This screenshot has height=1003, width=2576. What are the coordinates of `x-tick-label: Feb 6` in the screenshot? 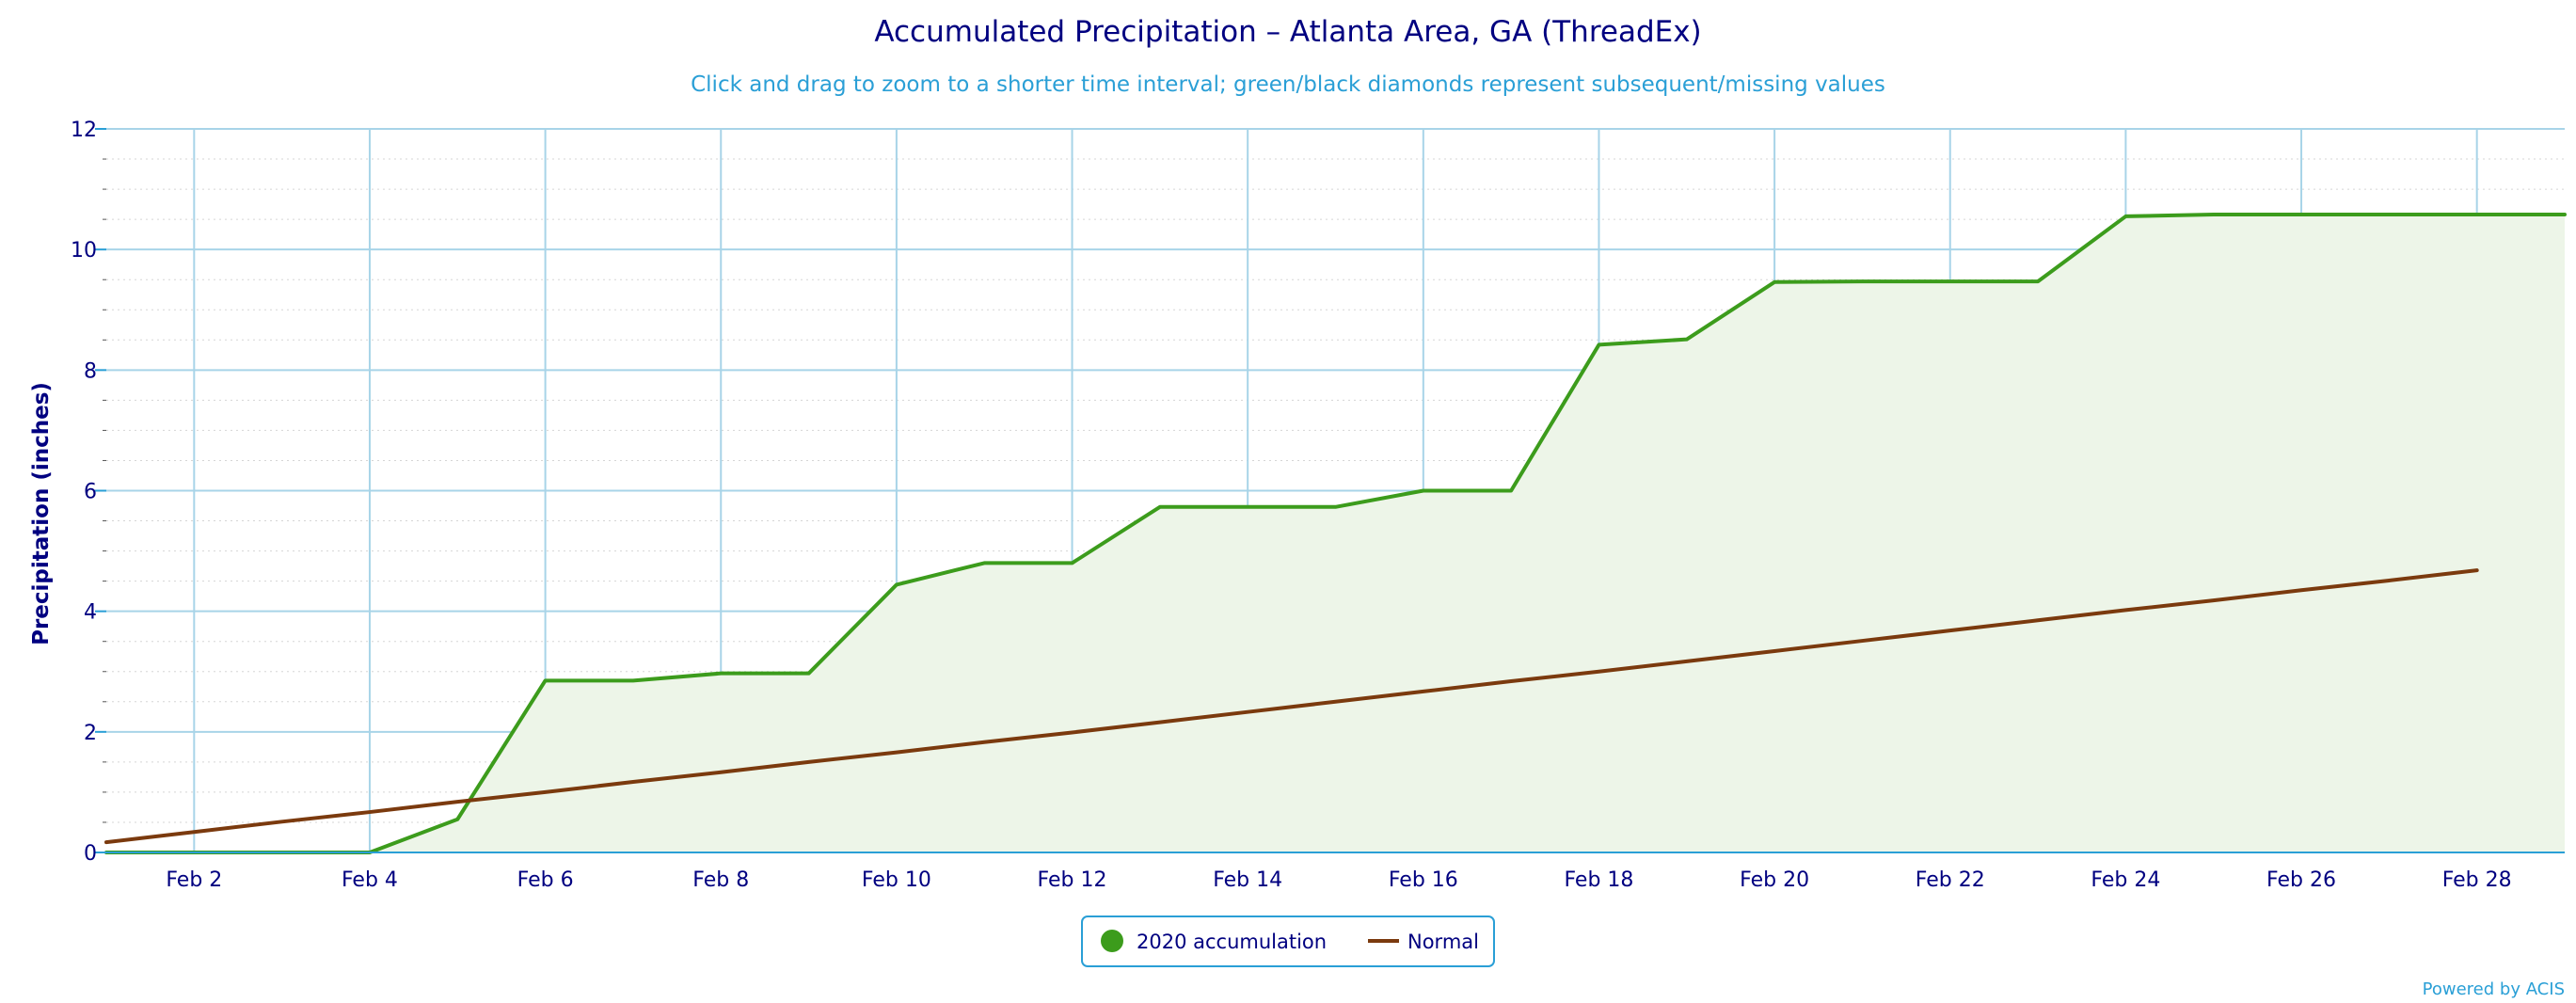 It's located at (545, 880).